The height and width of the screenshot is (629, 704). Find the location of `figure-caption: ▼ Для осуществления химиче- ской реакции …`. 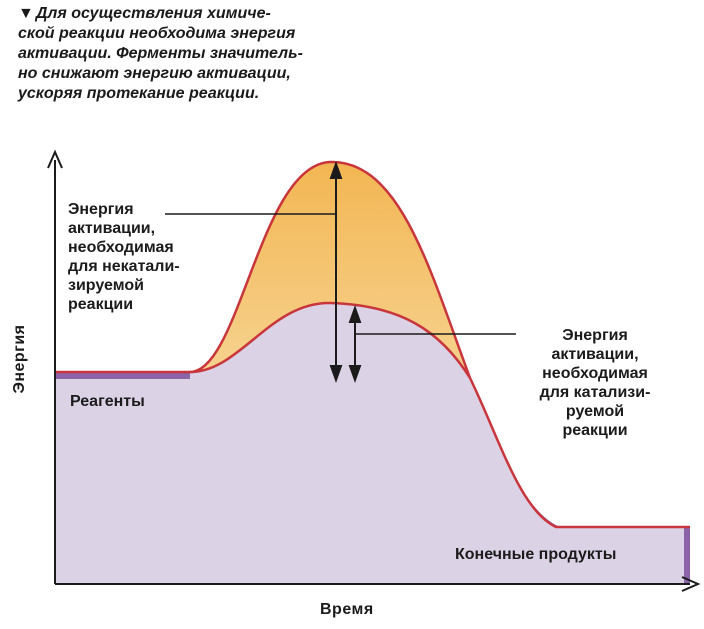

figure-caption: ▼ Для осуществления химиче- ской реакции … is located at coordinates (188, 54).